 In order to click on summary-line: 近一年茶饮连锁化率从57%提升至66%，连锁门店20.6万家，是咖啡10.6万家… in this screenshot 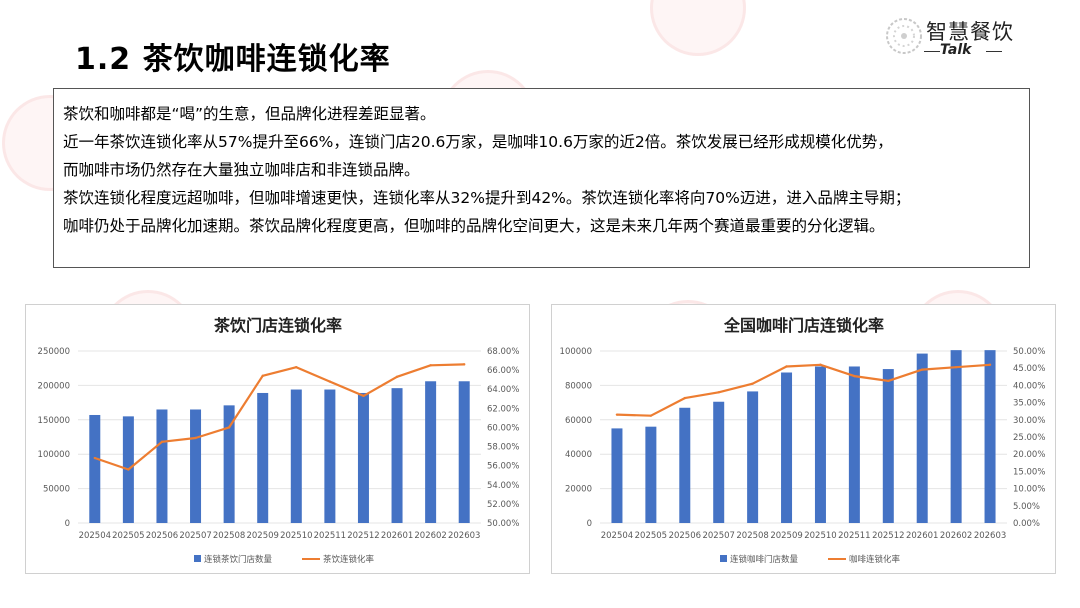, I will do `click(478, 142)`.